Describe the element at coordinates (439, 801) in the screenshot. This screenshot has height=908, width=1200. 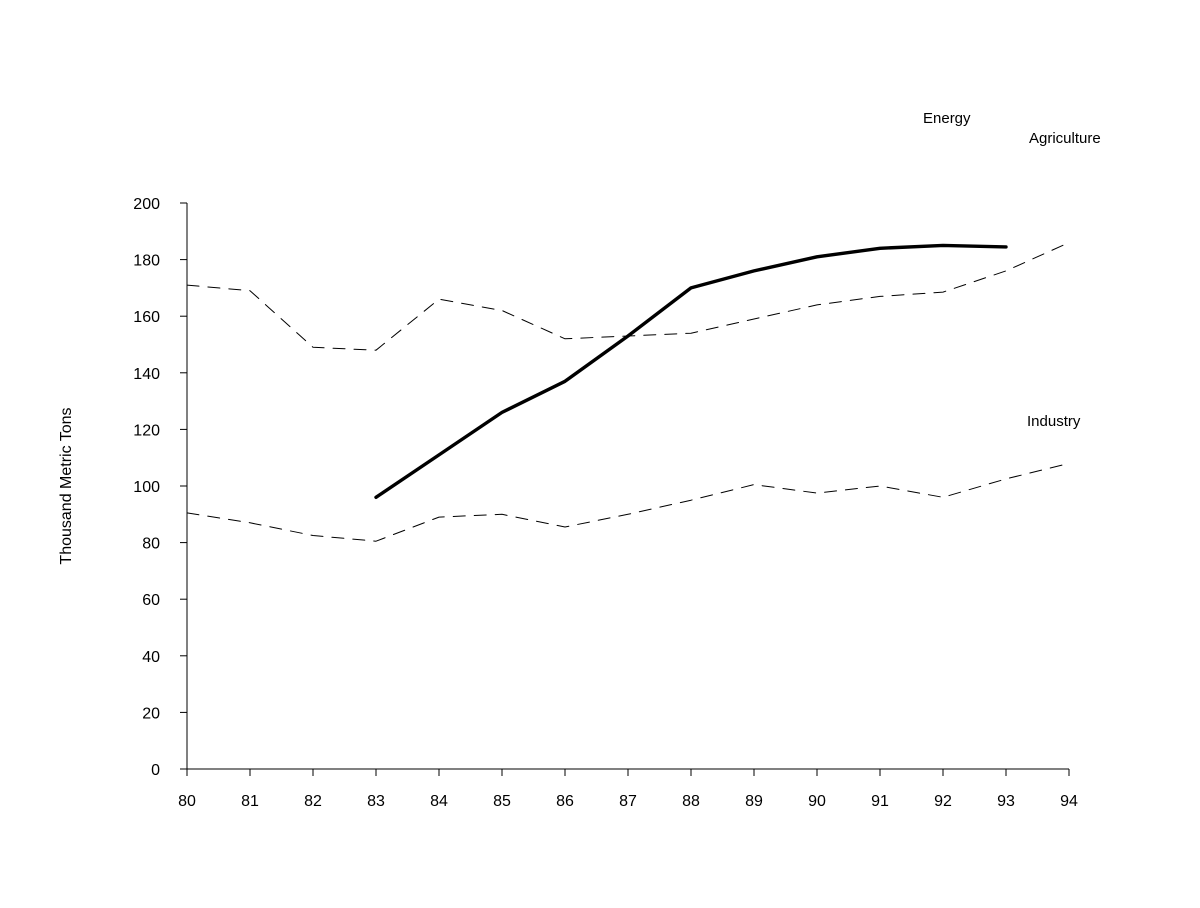
I see `x-tick-label: 84` at that location.